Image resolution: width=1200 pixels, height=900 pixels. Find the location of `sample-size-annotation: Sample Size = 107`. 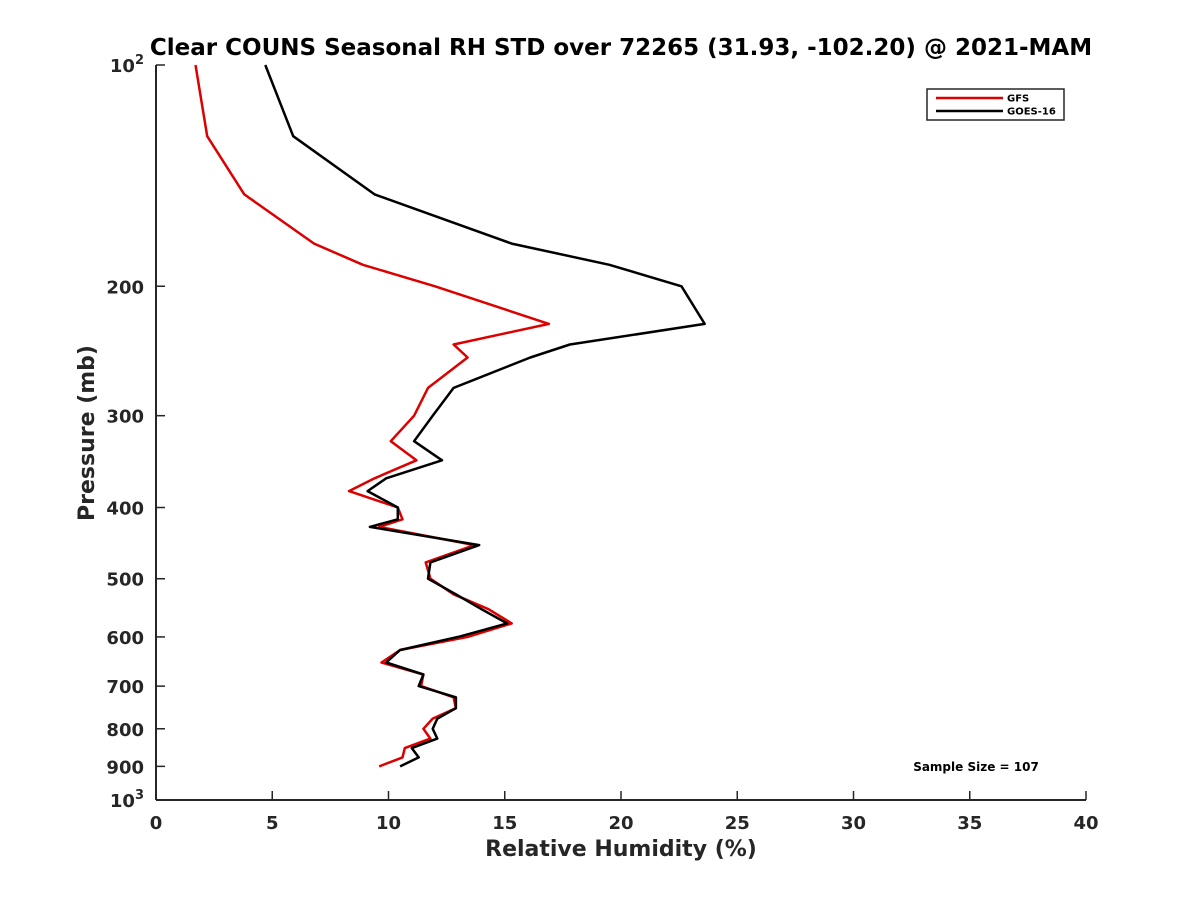

sample-size-annotation: Sample Size = 107 is located at coordinates (976, 767).